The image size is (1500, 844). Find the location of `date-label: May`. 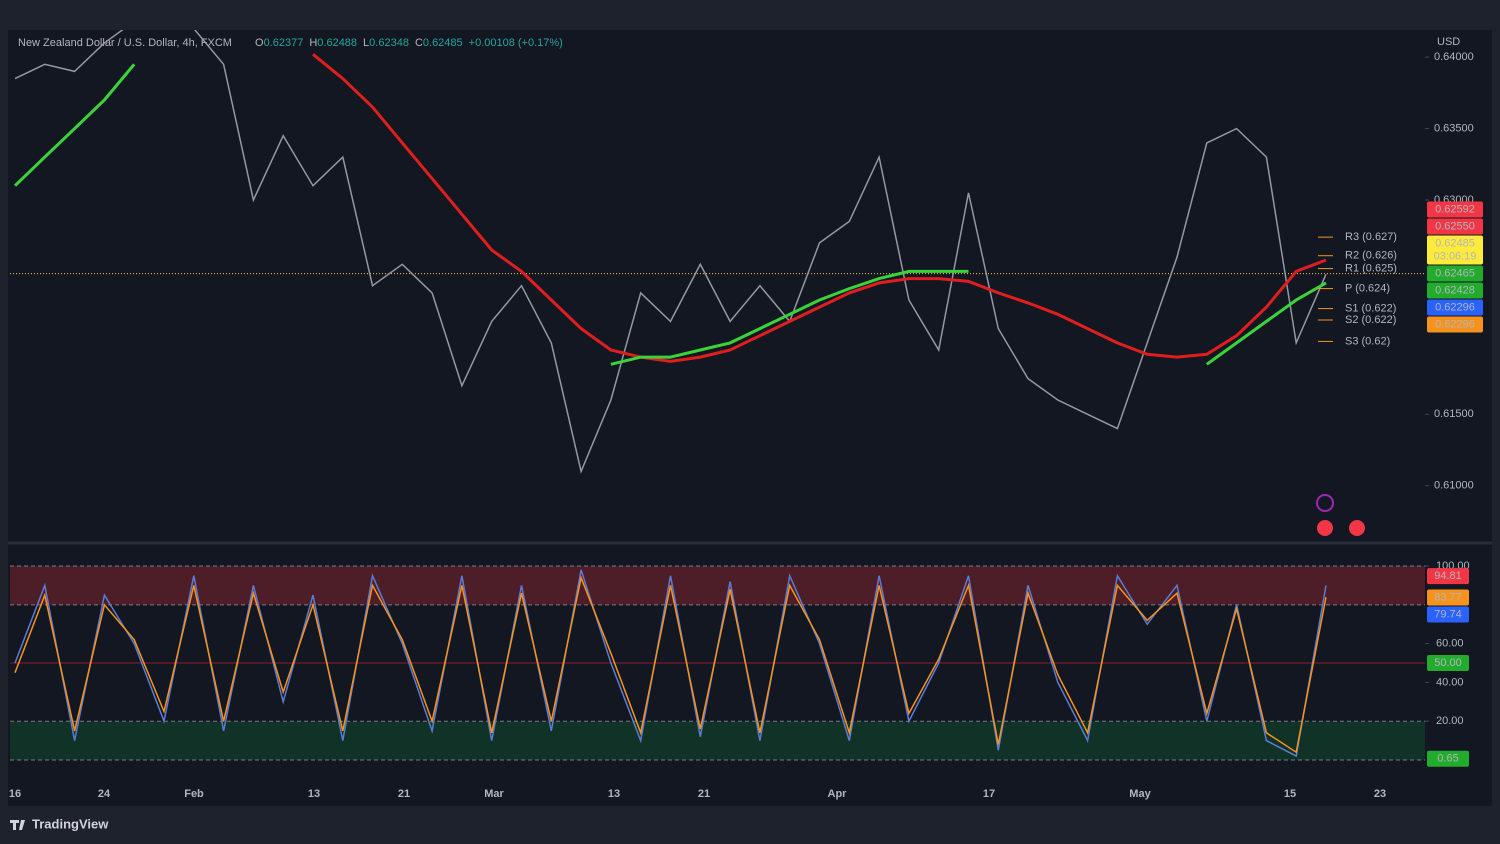

date-label: May is located at coordinates (1140, 794).